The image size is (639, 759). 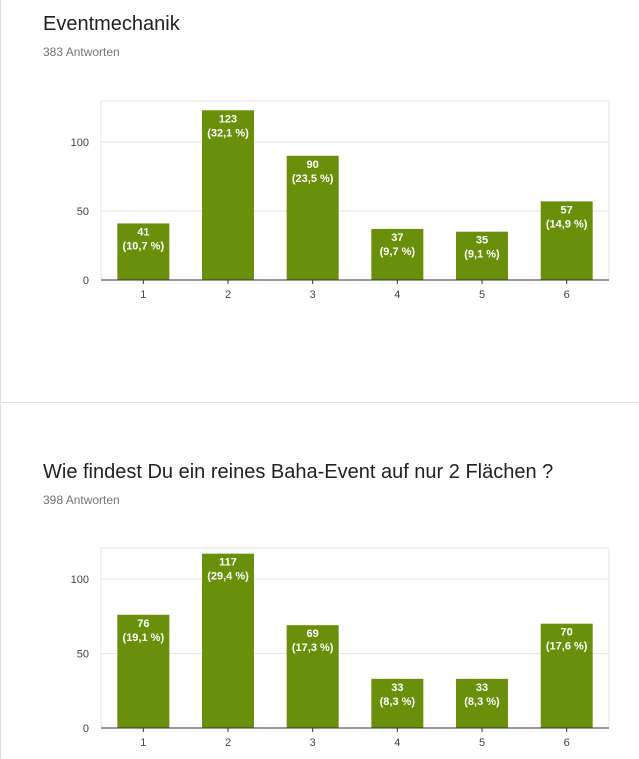 What do you see at coordinates (228, 133) in the screenshot?
I see `bar-percent-label: (32,1 %)` at bounding box center [228, 133].